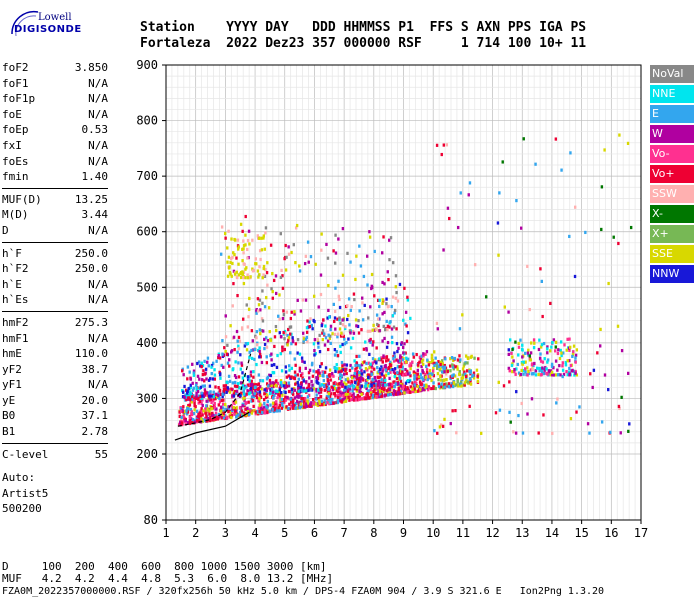  I want to click on param-name: B1, so click(9, 432).